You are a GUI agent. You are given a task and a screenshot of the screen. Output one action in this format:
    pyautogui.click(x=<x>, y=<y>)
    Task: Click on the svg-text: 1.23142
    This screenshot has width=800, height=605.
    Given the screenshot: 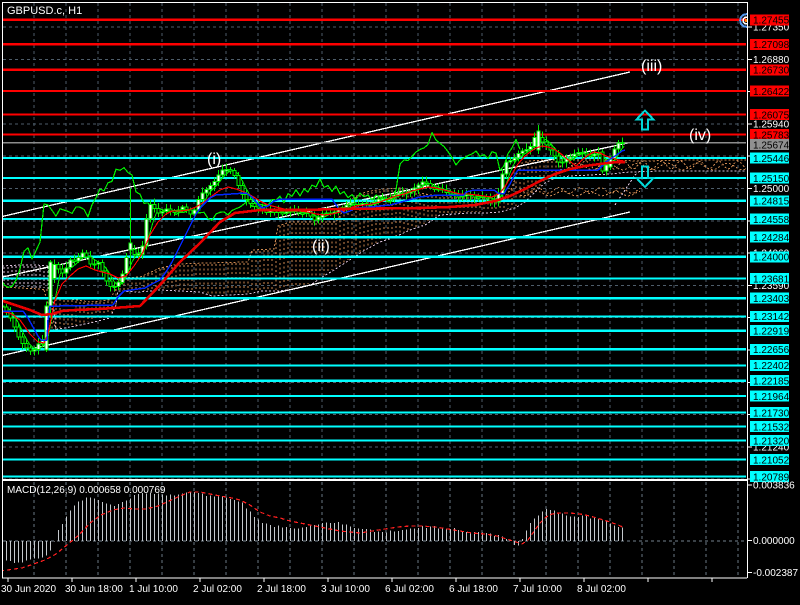 What is the action you would take?
    pyautogui.click(x=771, y=317)
    